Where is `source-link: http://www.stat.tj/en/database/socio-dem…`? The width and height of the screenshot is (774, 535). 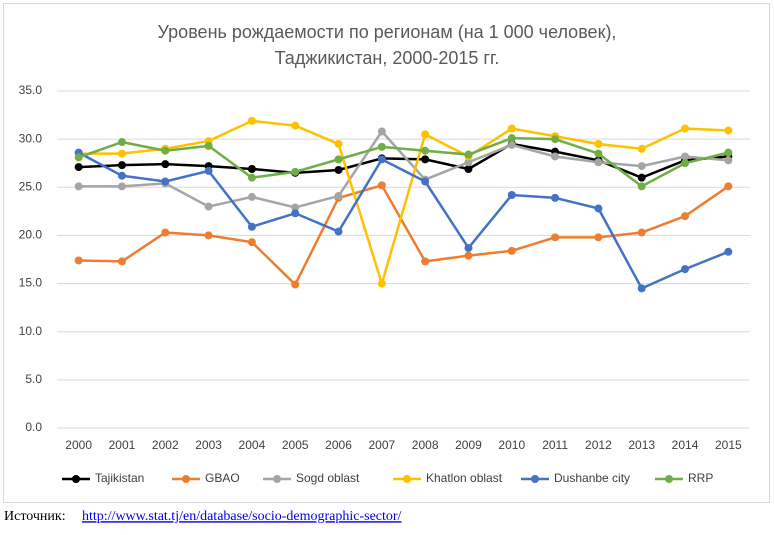
source-link: http://www.stat.tj/en/database/socio-dem… is located at coordinates (242, 516).